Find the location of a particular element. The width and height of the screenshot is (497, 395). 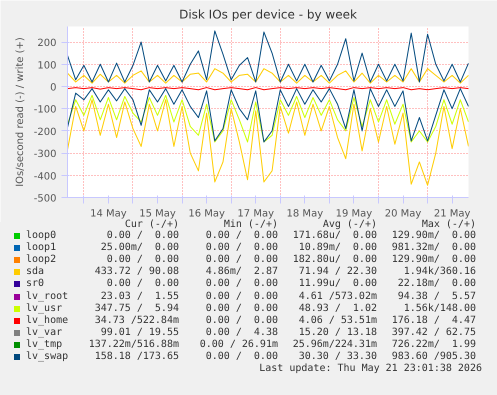

y-tick-label: 0 is located at coordinates (53, 88).